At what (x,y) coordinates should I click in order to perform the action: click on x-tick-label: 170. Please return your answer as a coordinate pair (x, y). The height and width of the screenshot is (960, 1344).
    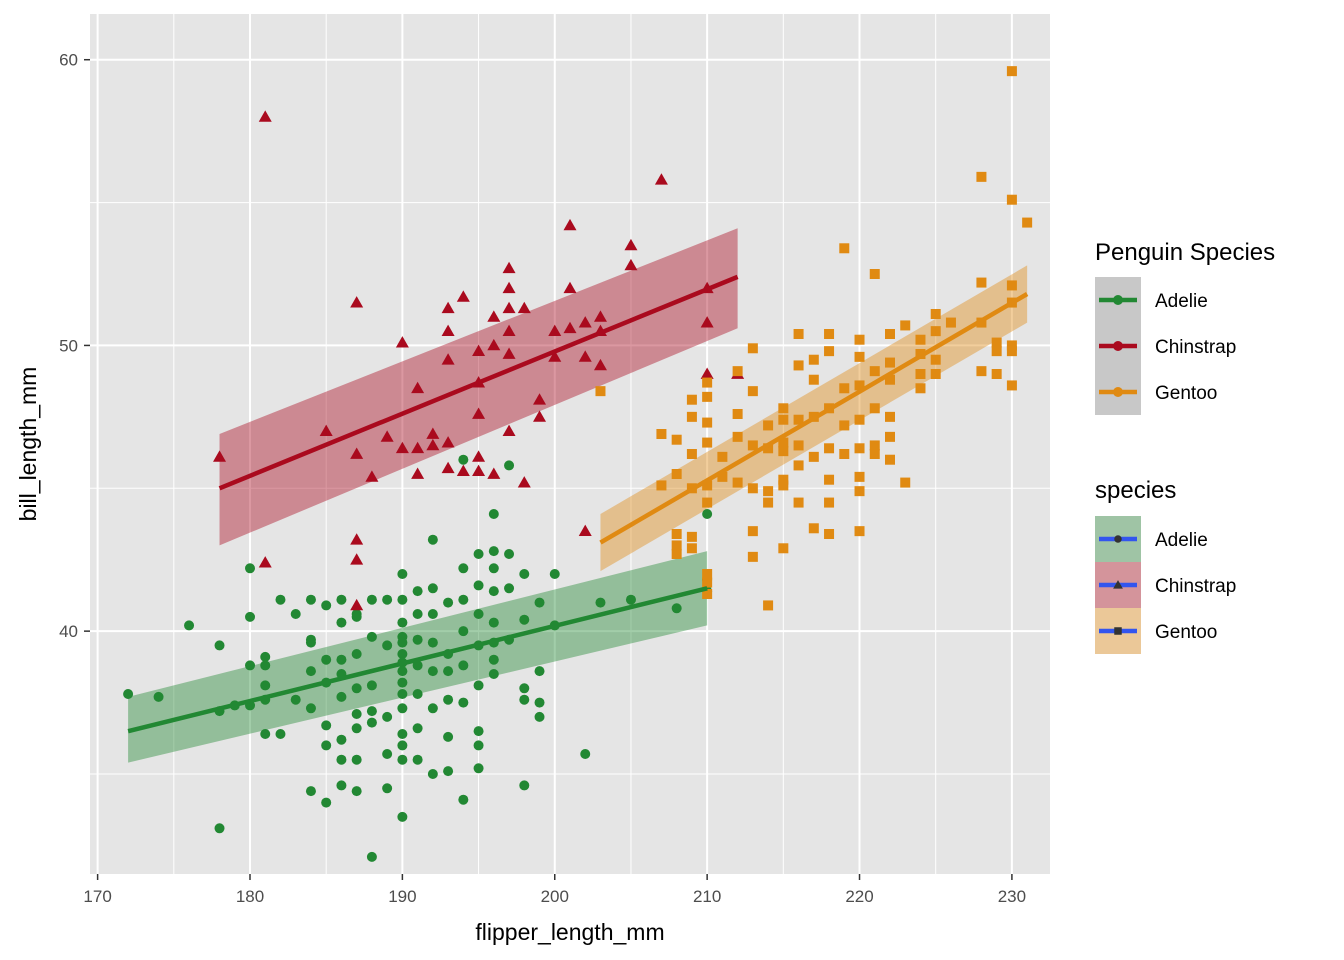
    Looking at the image, I should click on (97, 896).